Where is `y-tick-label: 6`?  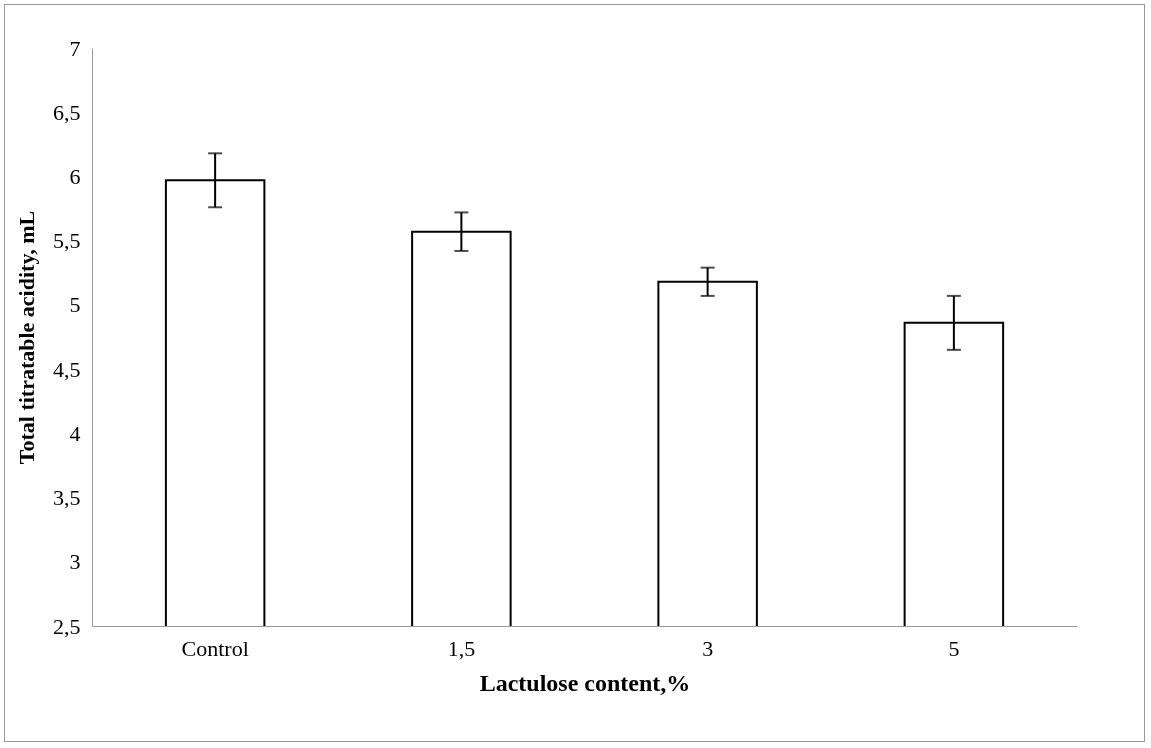 y-tick-label: 6 is located at coordinates (75, 176).